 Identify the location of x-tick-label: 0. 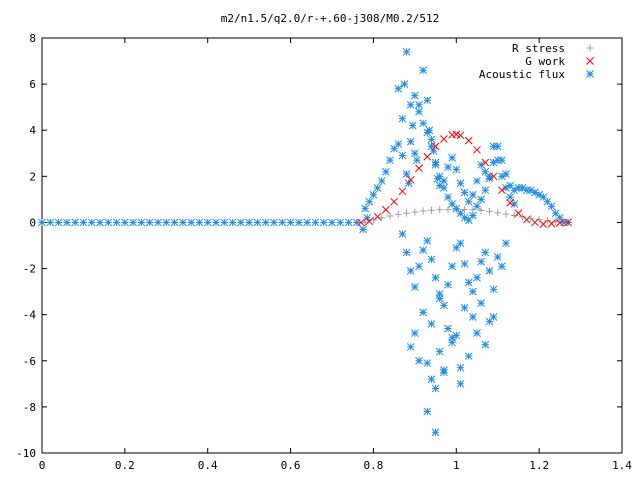
(42, 465).